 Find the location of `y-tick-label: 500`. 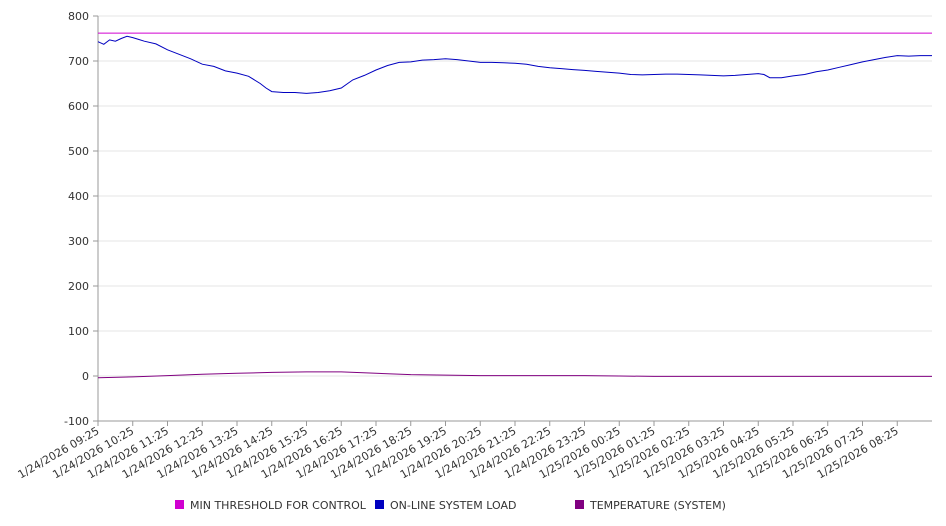

y-tick-label: 500 is located at coordinates (78, 151).